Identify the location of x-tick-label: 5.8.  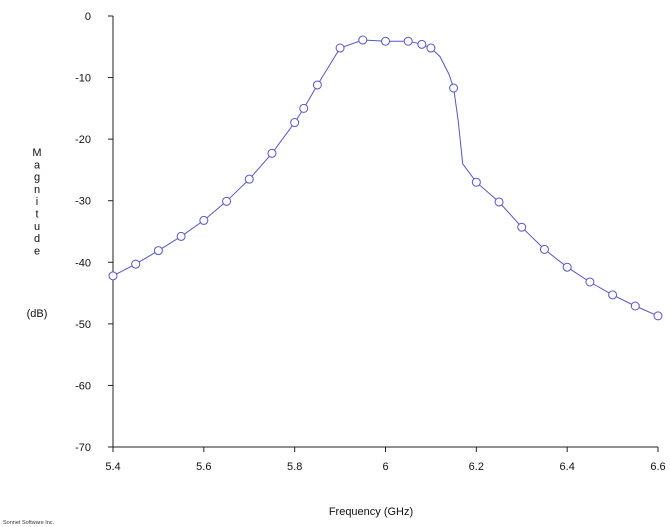
(294, 467).